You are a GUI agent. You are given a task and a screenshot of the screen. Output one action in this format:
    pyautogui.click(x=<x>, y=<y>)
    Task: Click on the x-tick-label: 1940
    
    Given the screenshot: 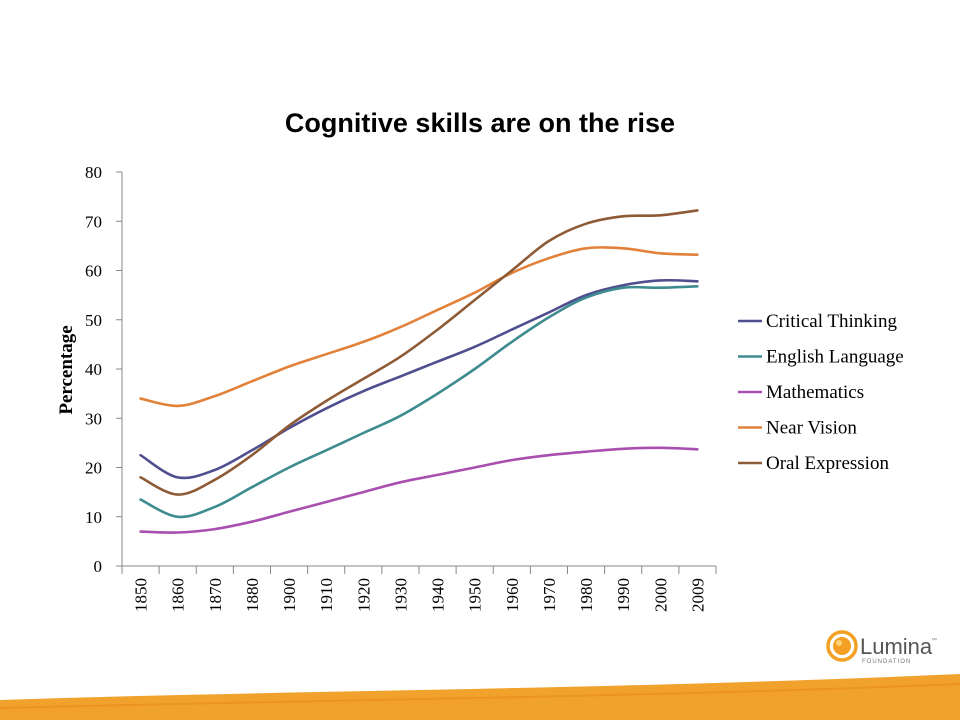 What is the action you would take?
    pyautogui.click(x=438, y=595)
    